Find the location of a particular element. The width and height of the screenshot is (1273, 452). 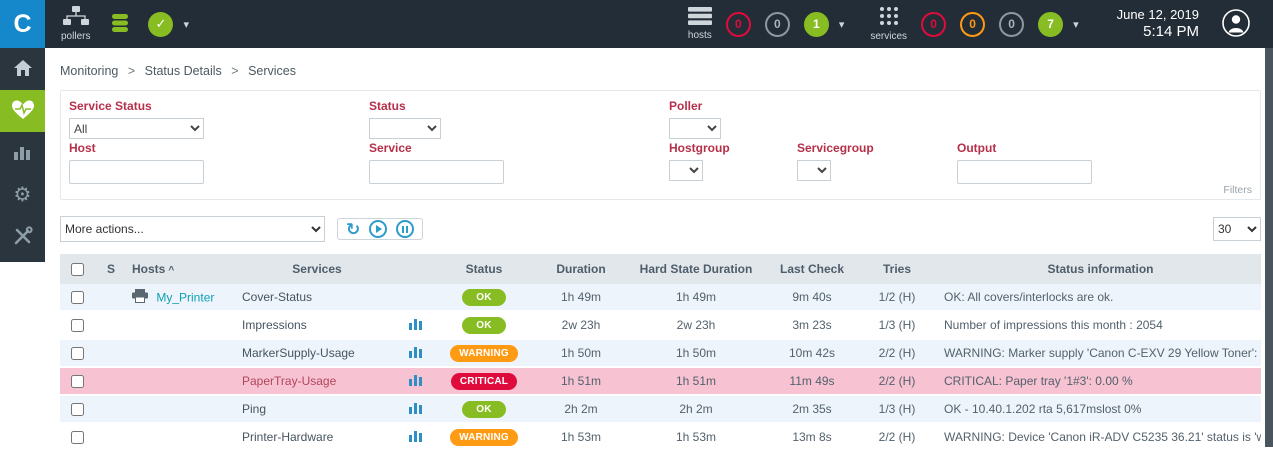

duration-cell: 2w 23h is located at coordinates (581, 326).